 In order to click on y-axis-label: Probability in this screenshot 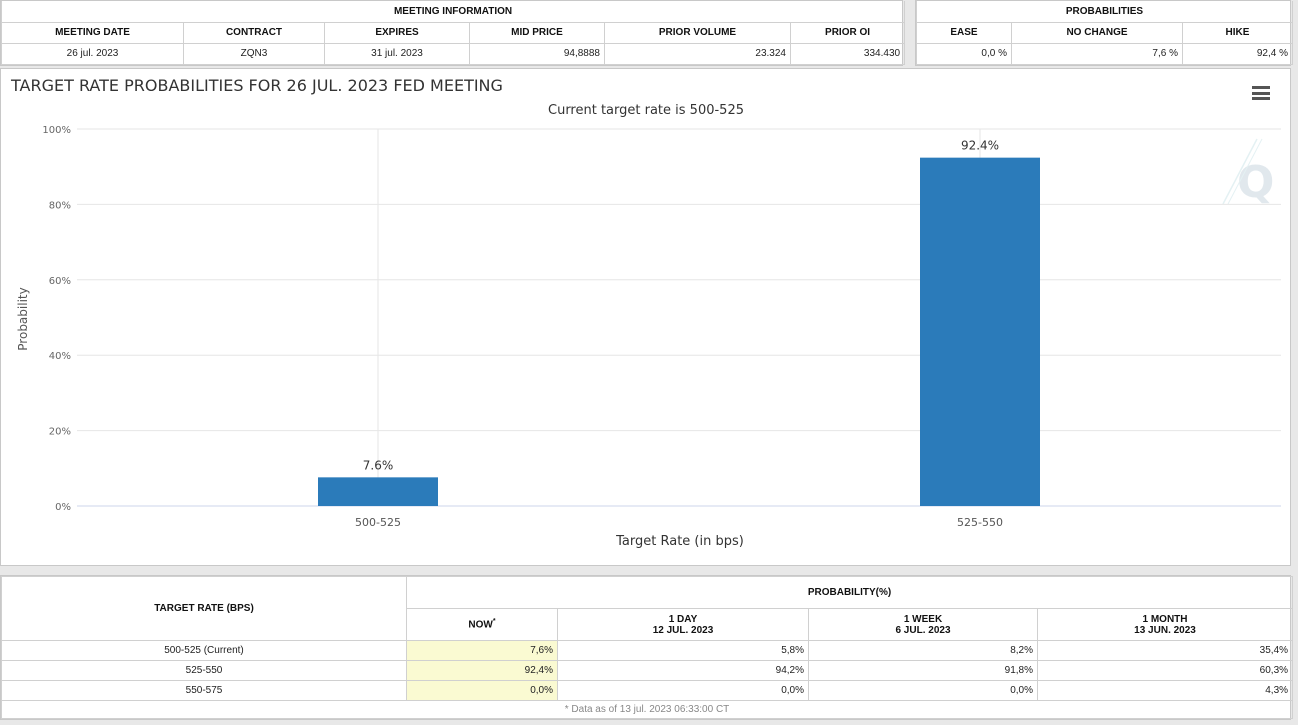, I will do `click(23, 318)`.